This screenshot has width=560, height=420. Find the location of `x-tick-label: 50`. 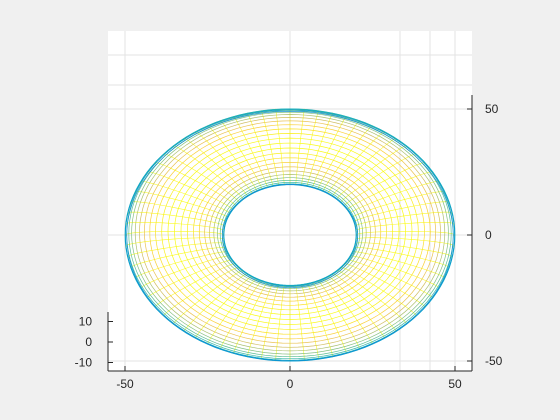

x-tick-label: 50 is located at coordinates (455, 384).